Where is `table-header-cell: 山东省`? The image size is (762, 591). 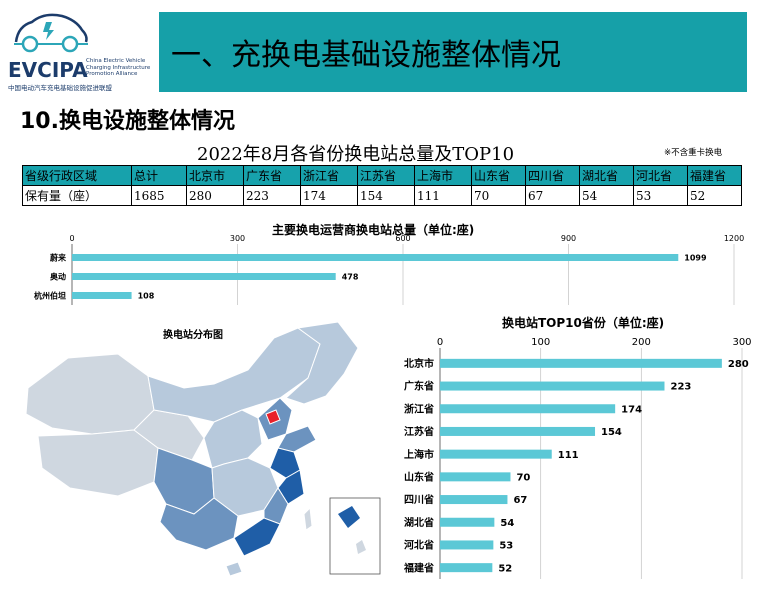 table-header-cell: 山东省 is located at coordinates (498, 175).